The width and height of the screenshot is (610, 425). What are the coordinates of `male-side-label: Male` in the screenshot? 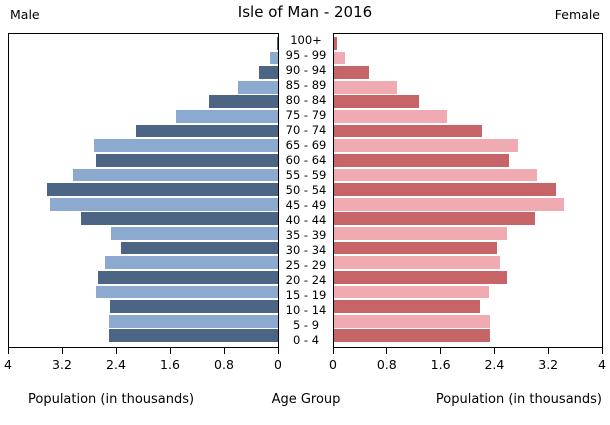 It's located at (25, 14).